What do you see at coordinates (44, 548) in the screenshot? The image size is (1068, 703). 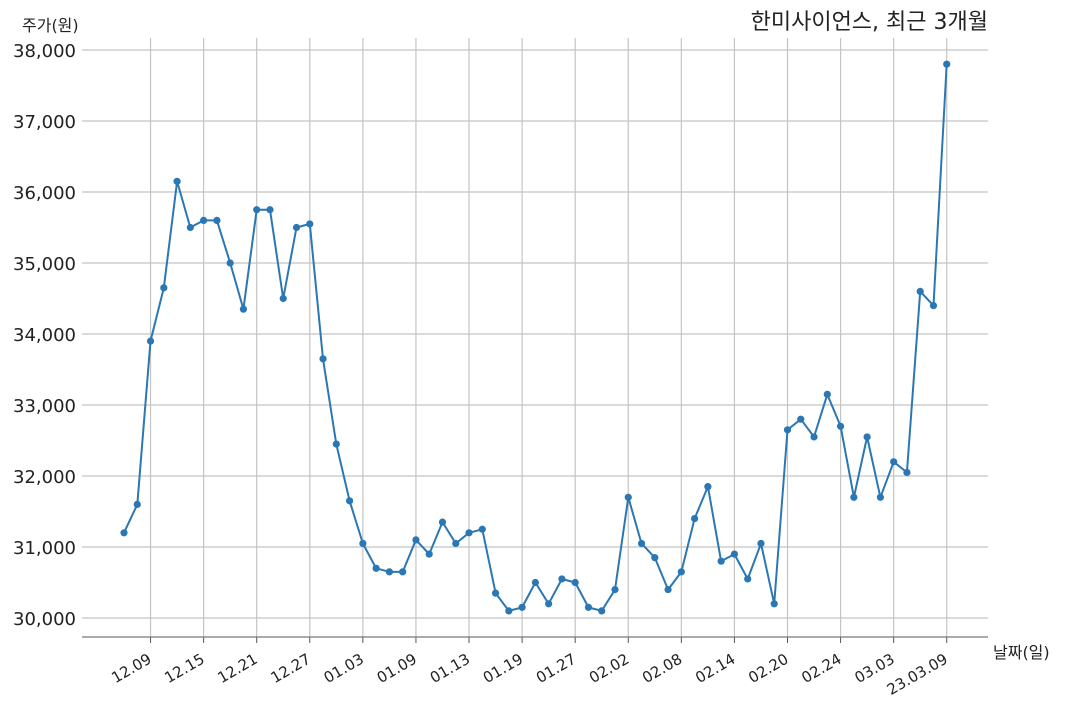 I see `y-tick-label: 31,000` at bounding box center [44, 548].